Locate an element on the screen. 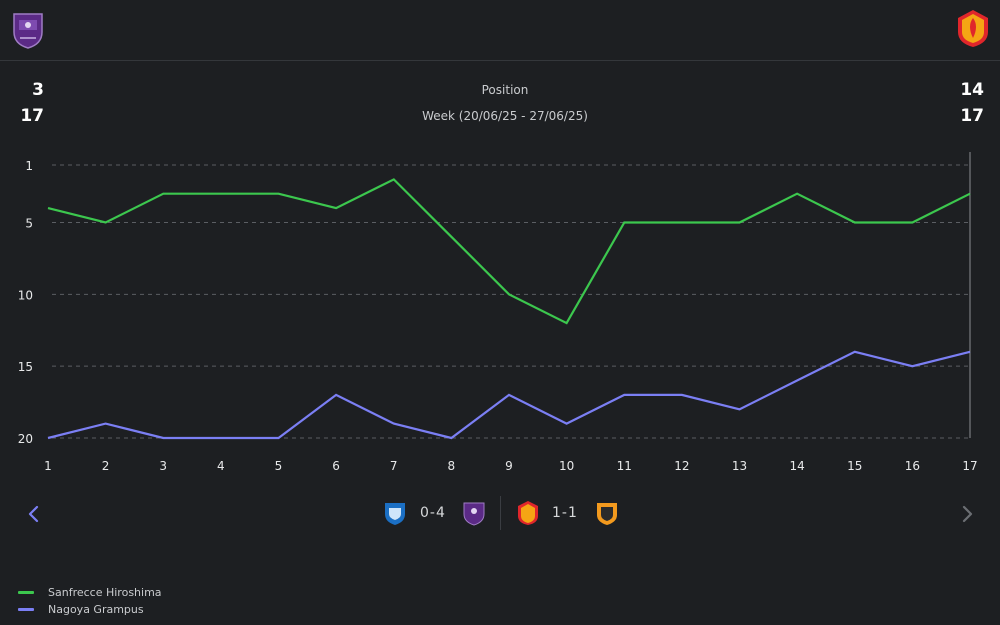 The width and height of the screenshot is (1000, 625). y-tick-label: 5 is located at coordinates (29, 223).